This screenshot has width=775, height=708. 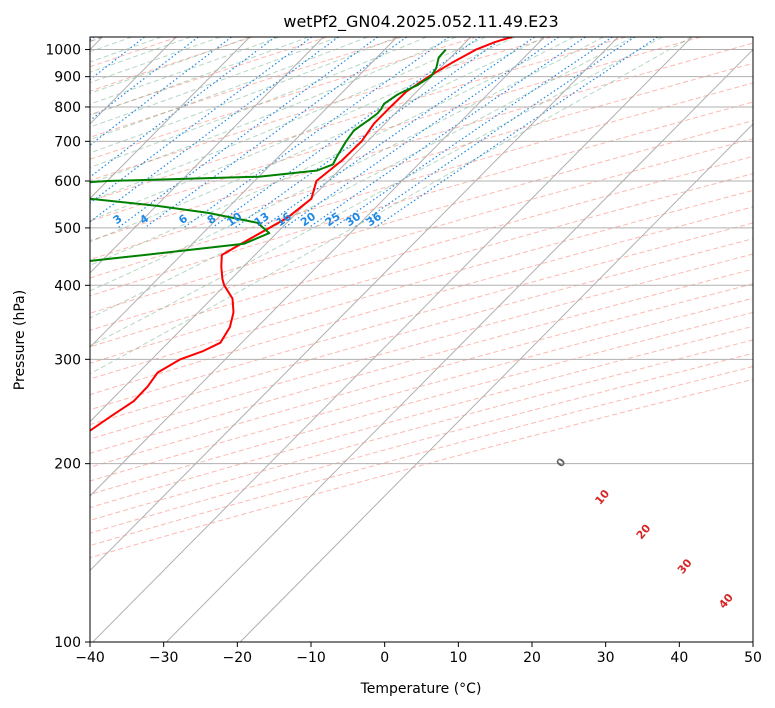 What do you see at coordinates (67, 142) in the screenshot?
I see `y-tick-label: 700` at bounding box center [67, 142].